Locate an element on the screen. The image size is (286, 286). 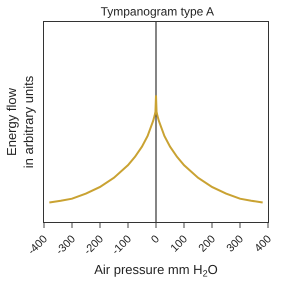
x-tick-label: 100 is located at coordinates (179, 244).